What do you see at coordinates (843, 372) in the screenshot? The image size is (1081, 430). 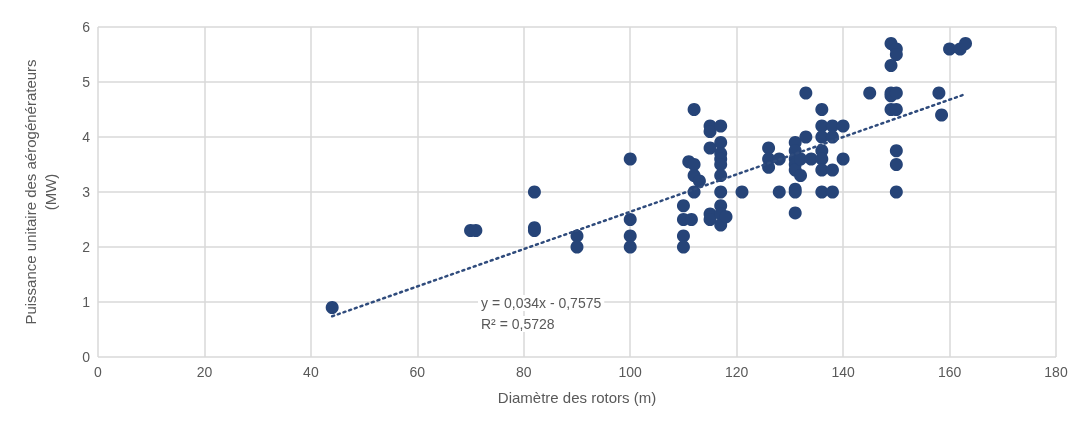 I see `x-tick-label: 140` at bounding box center [843, 372].